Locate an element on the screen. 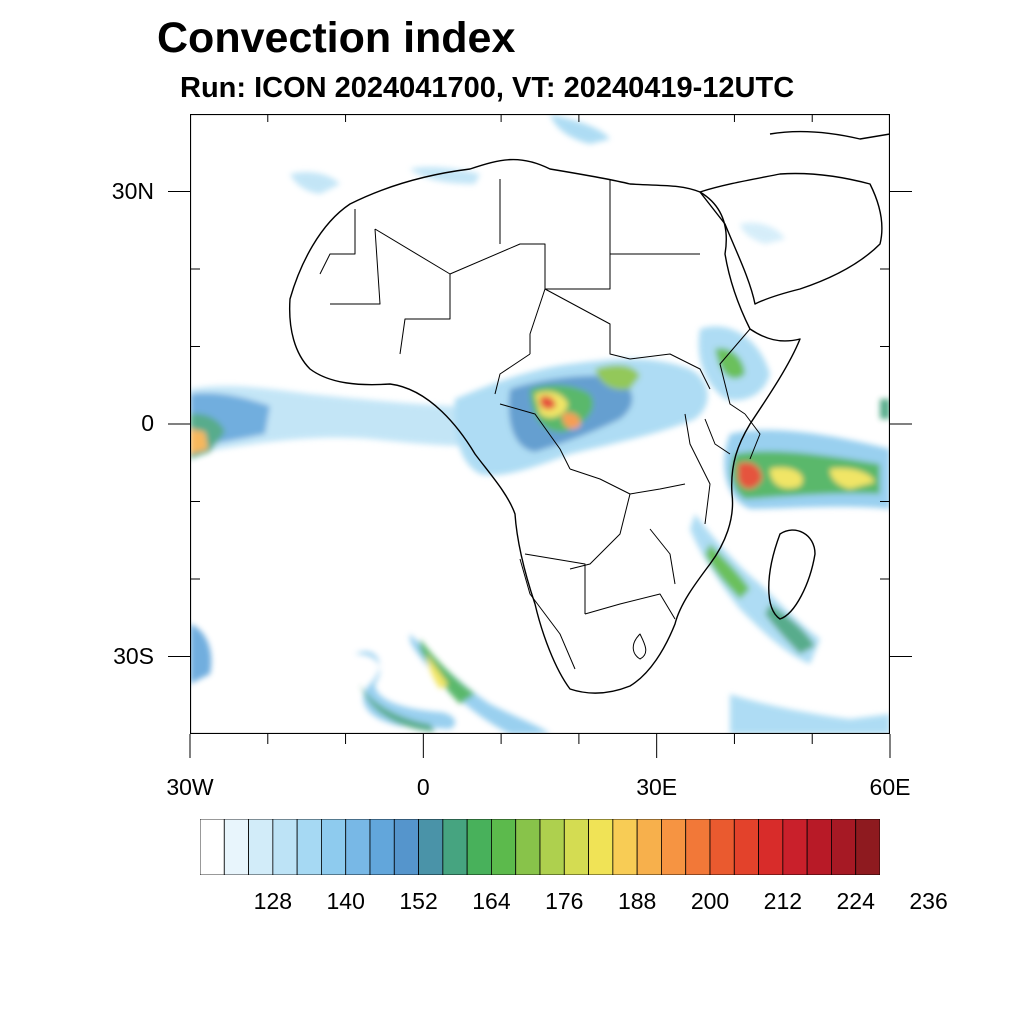  colorbar-label: 152 is located at coordinates (418, 901).